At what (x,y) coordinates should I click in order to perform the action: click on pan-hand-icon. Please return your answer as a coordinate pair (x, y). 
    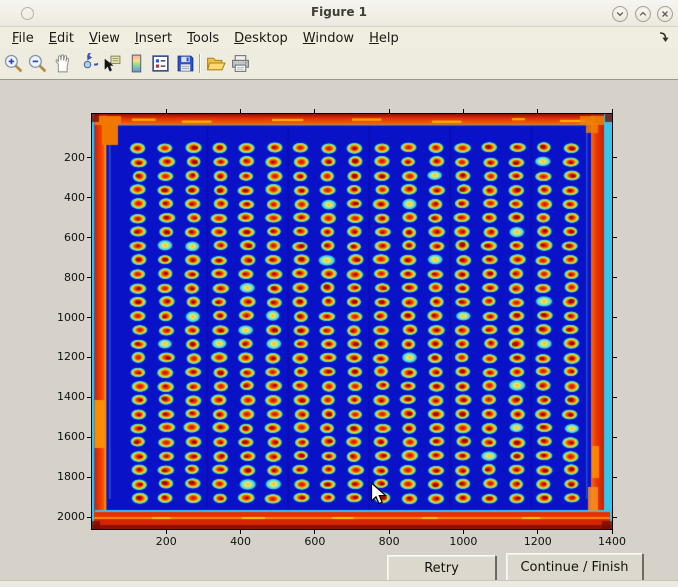
    Looking at the image, I should click on (62, 63).